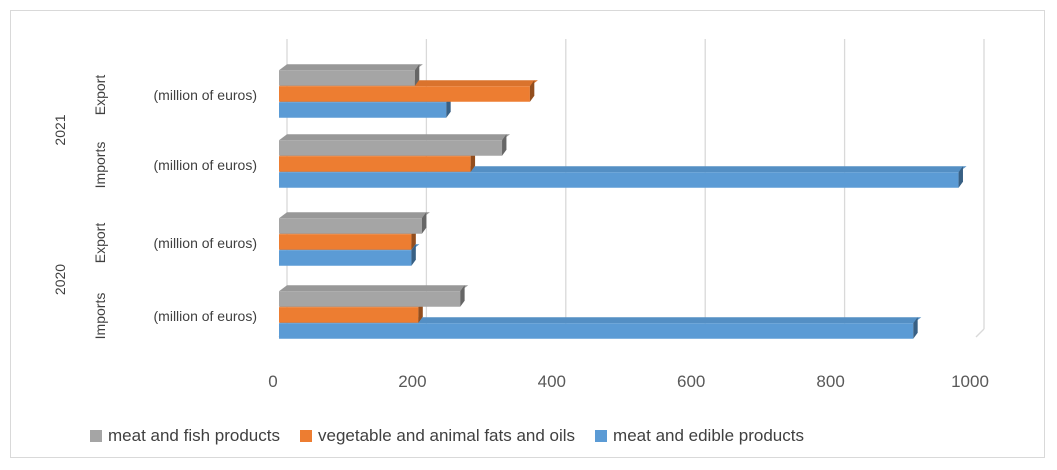 This screenshot has width=1057, height=470. What do you see at coordinates (205, 316) in the screenshot?
I see `category-label-0: (million of euros)` at bounding box center [205, 316].